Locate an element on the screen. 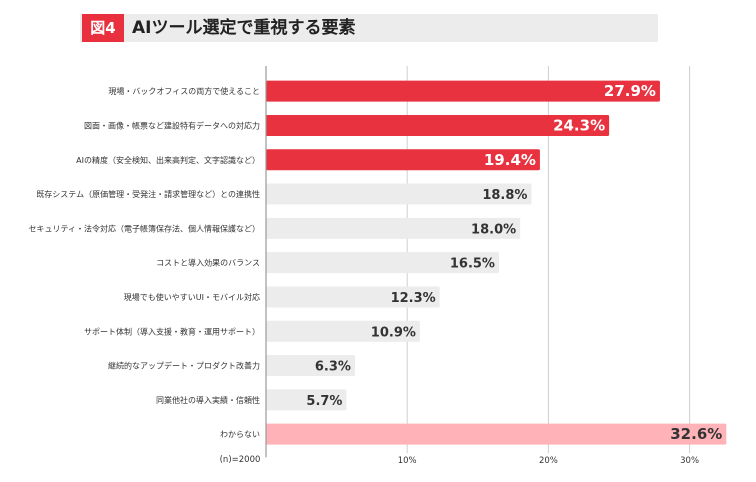 This screenshot has height=482, width=756. value-label-4: 18.0% is located at coordinates (493, 229).